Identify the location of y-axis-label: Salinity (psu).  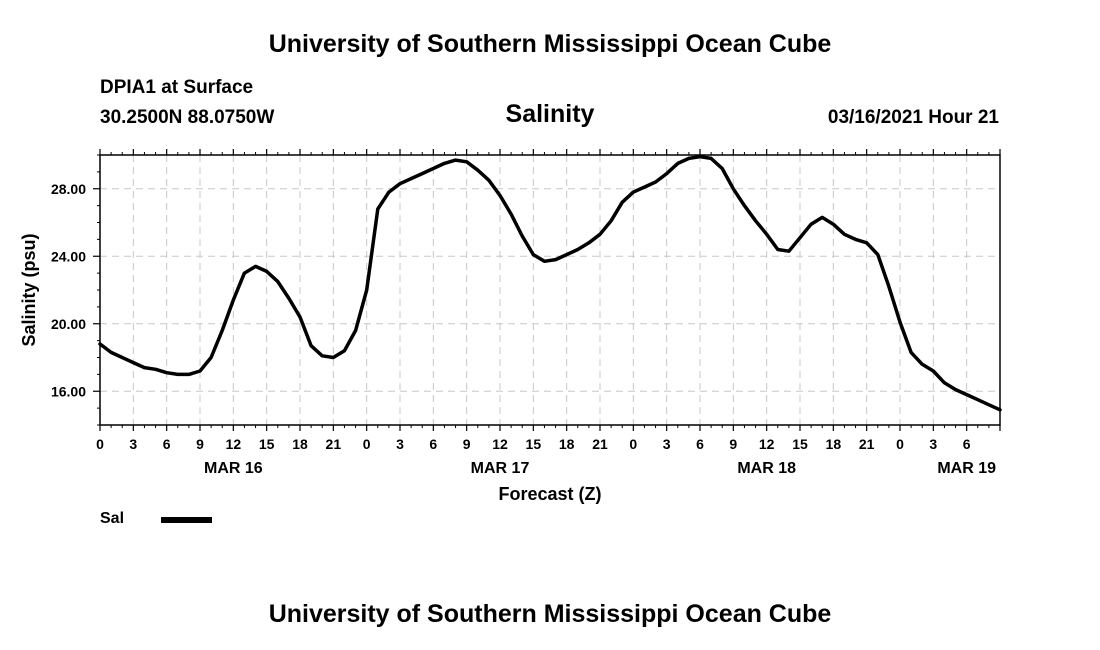
(29, 289).